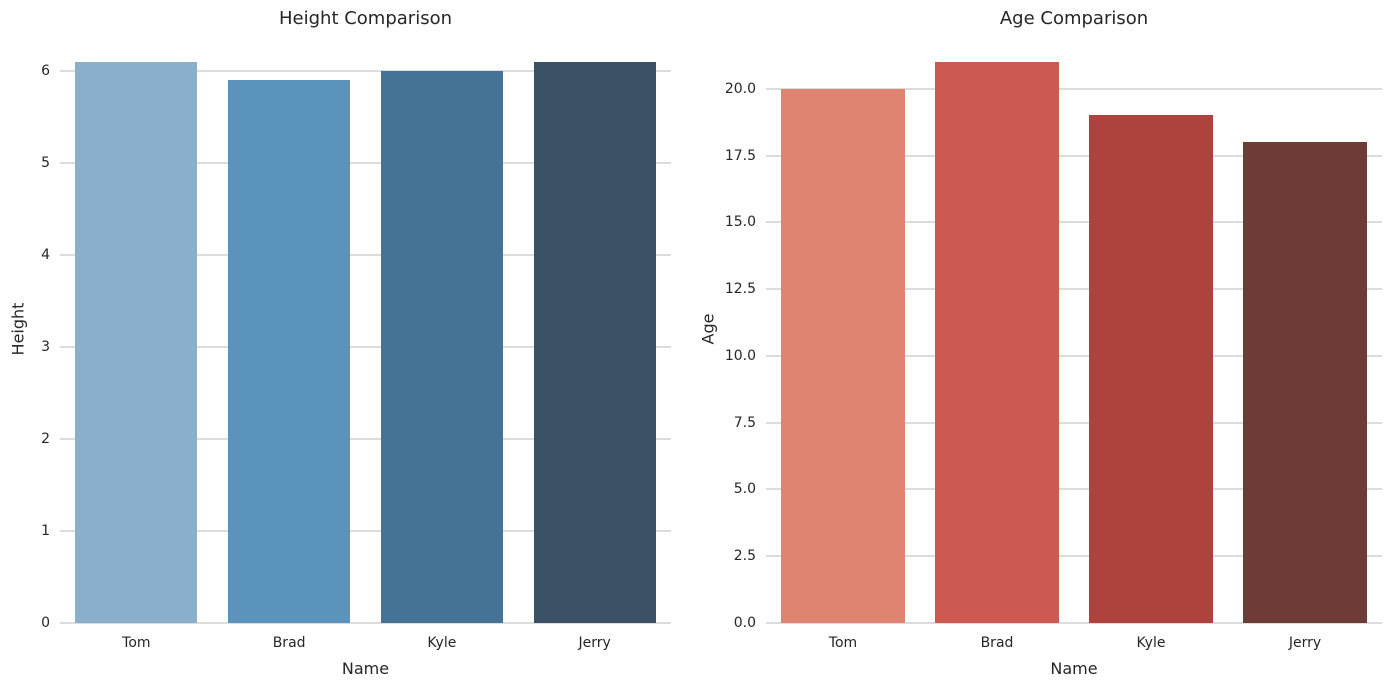 The height and width of the screenshot is (690, 1389). What do you see at coordinates (740, 289) in the screenshot?
I see `y-tick-label: 12.5` at bounding box center [740, 289].